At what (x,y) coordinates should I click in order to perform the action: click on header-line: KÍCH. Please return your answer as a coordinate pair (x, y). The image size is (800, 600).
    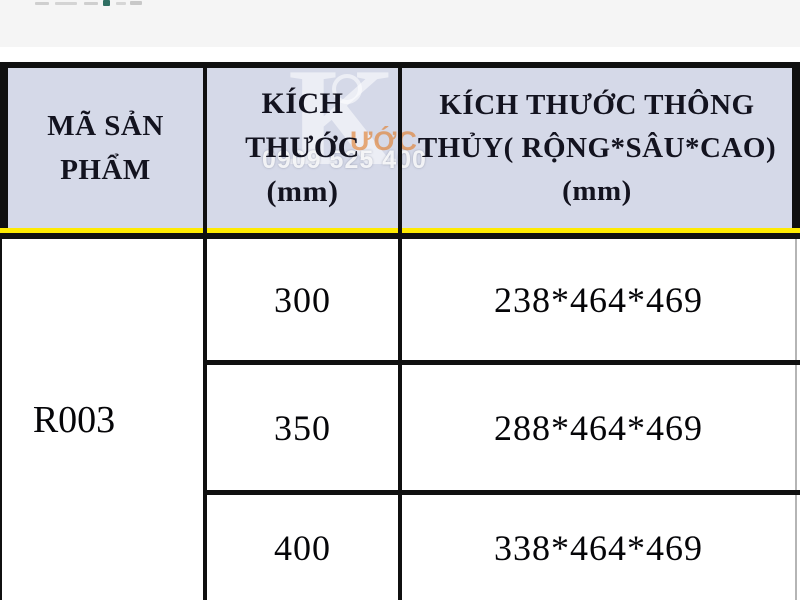
    Looking at the image, I should click on (302, 103).